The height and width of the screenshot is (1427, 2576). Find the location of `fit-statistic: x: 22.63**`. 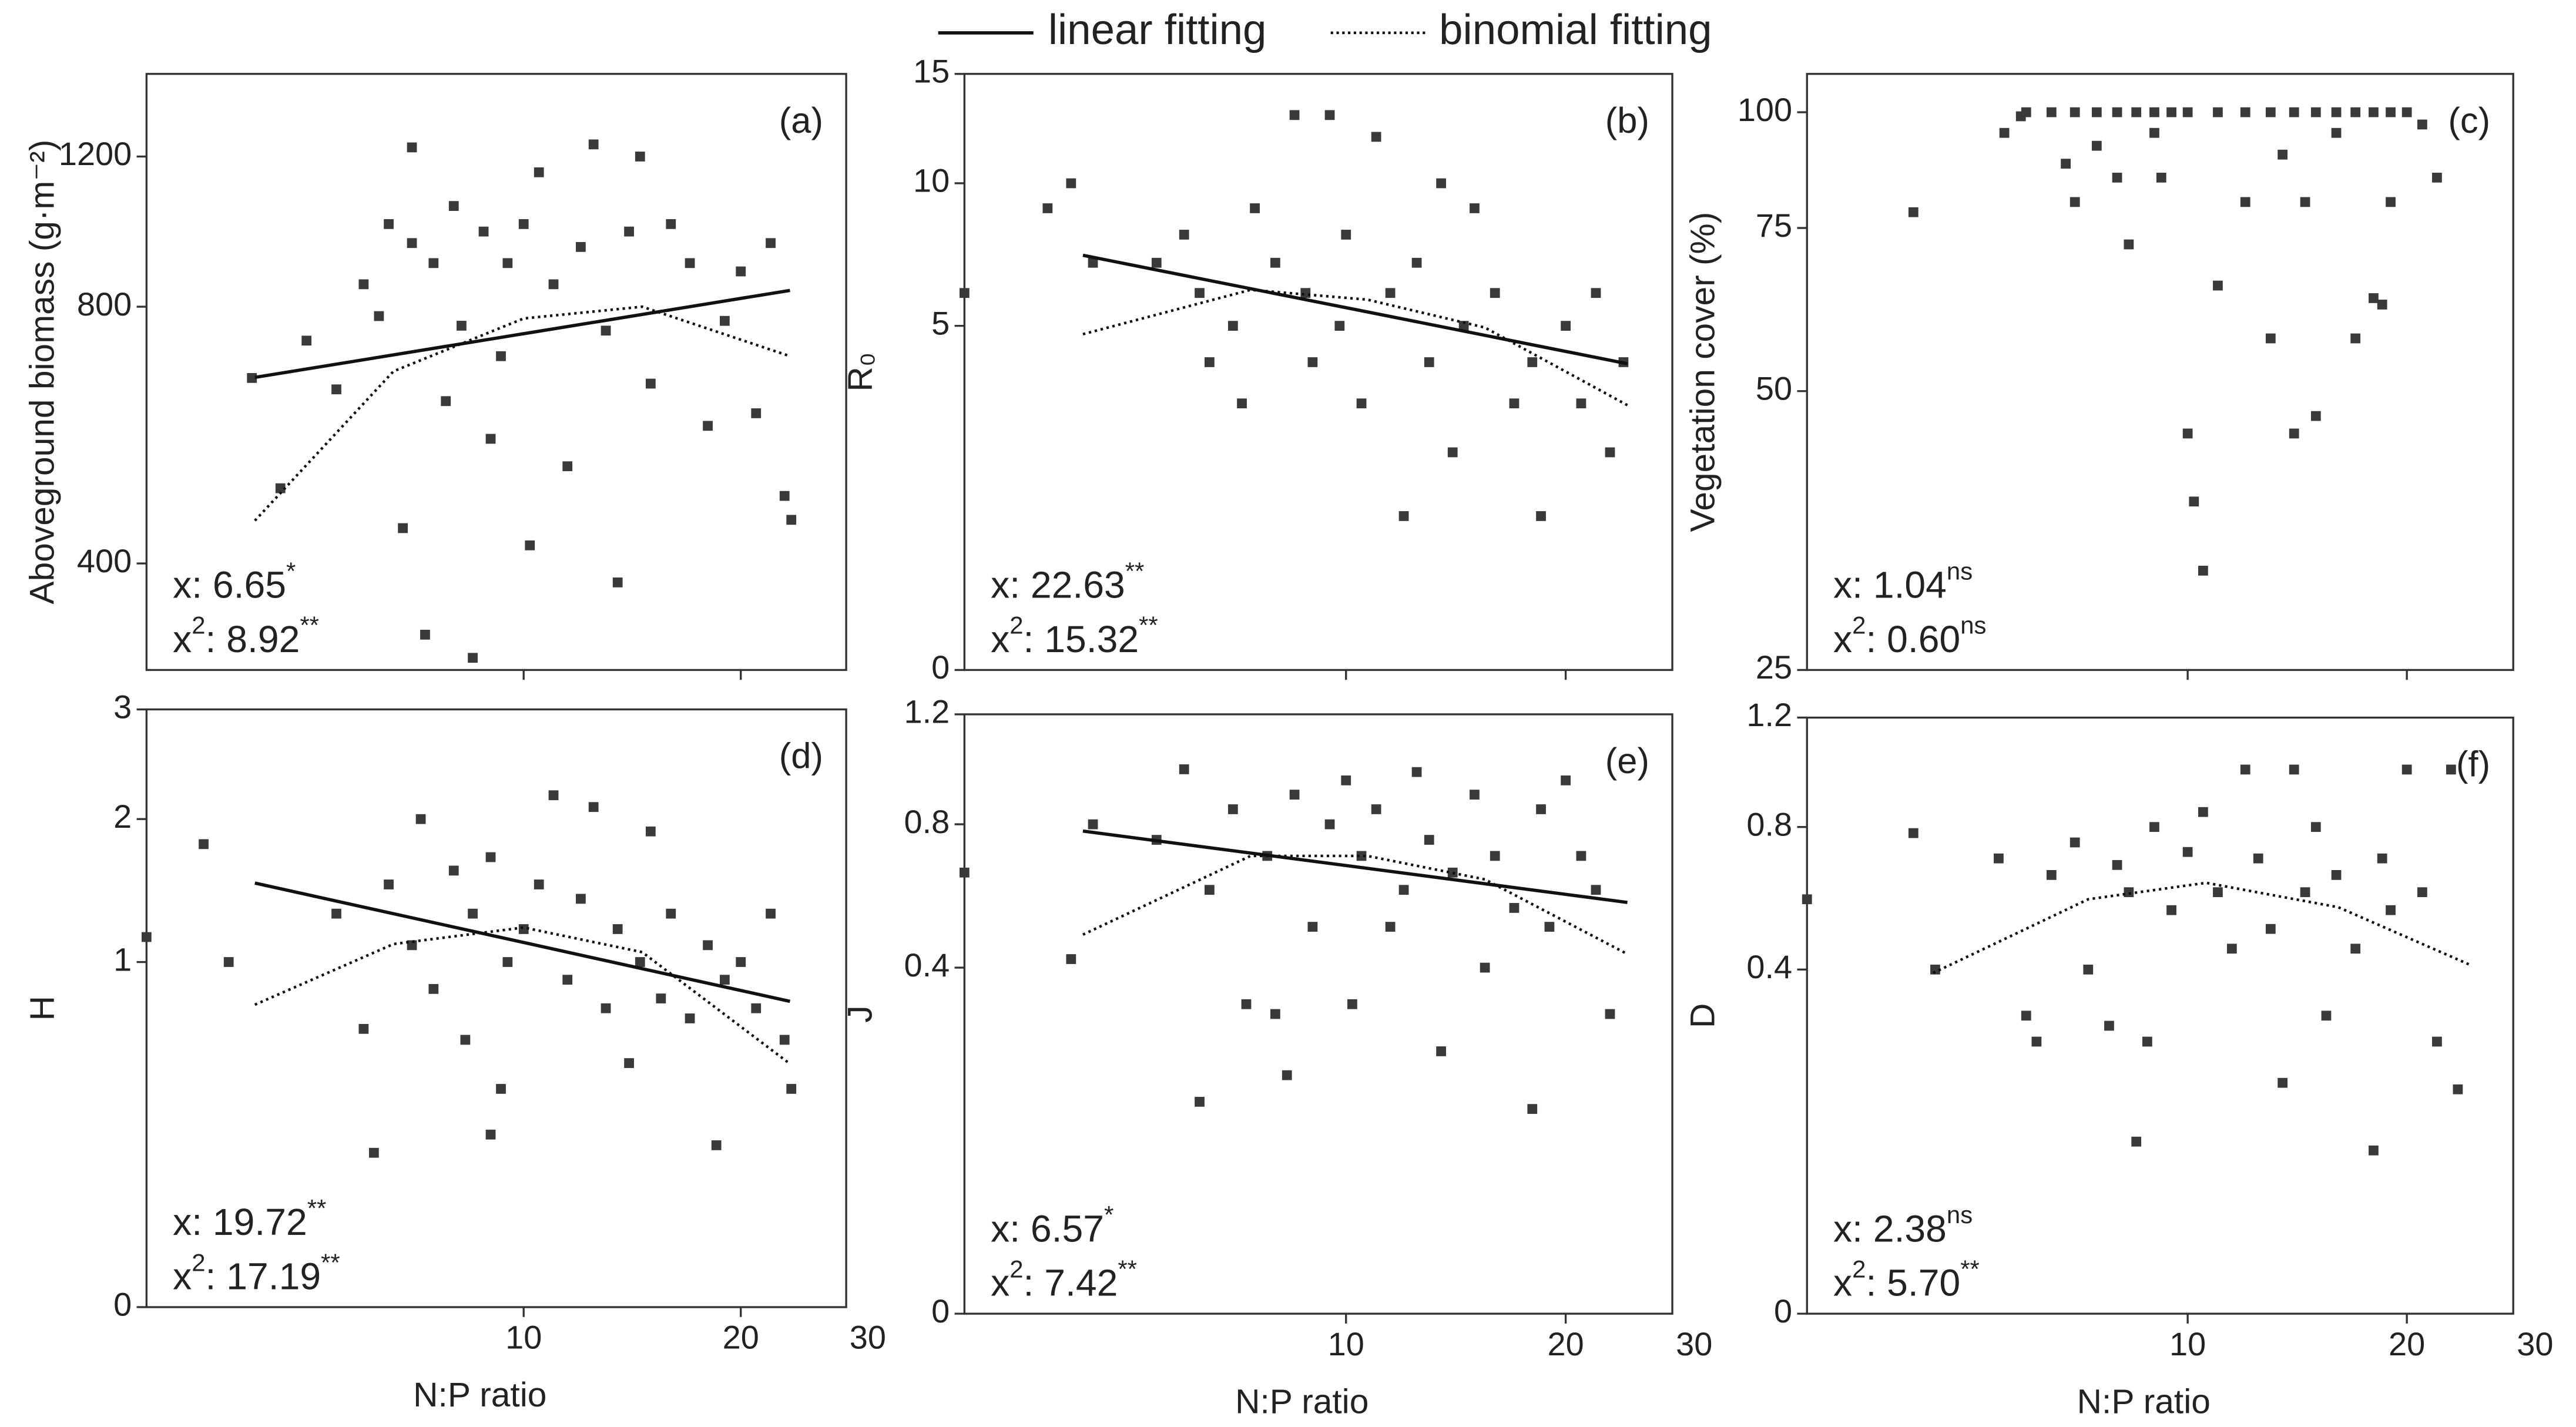

fit-statistic: x: 22.63** is located at coordinates (1067, 582).